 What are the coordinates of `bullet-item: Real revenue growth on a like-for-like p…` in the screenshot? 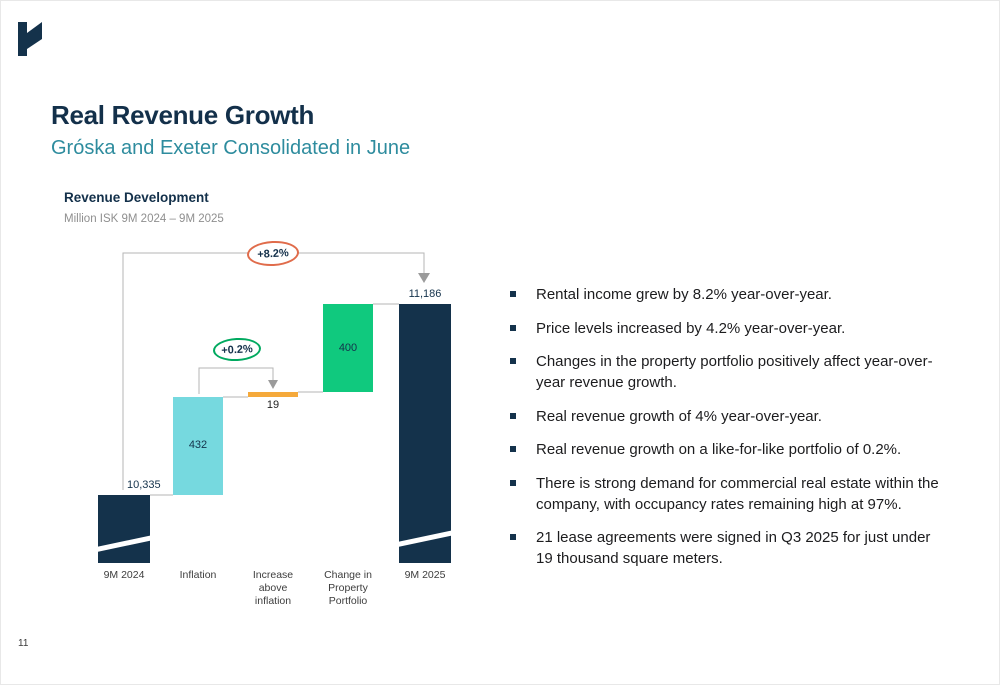 It's located at (729, 449).